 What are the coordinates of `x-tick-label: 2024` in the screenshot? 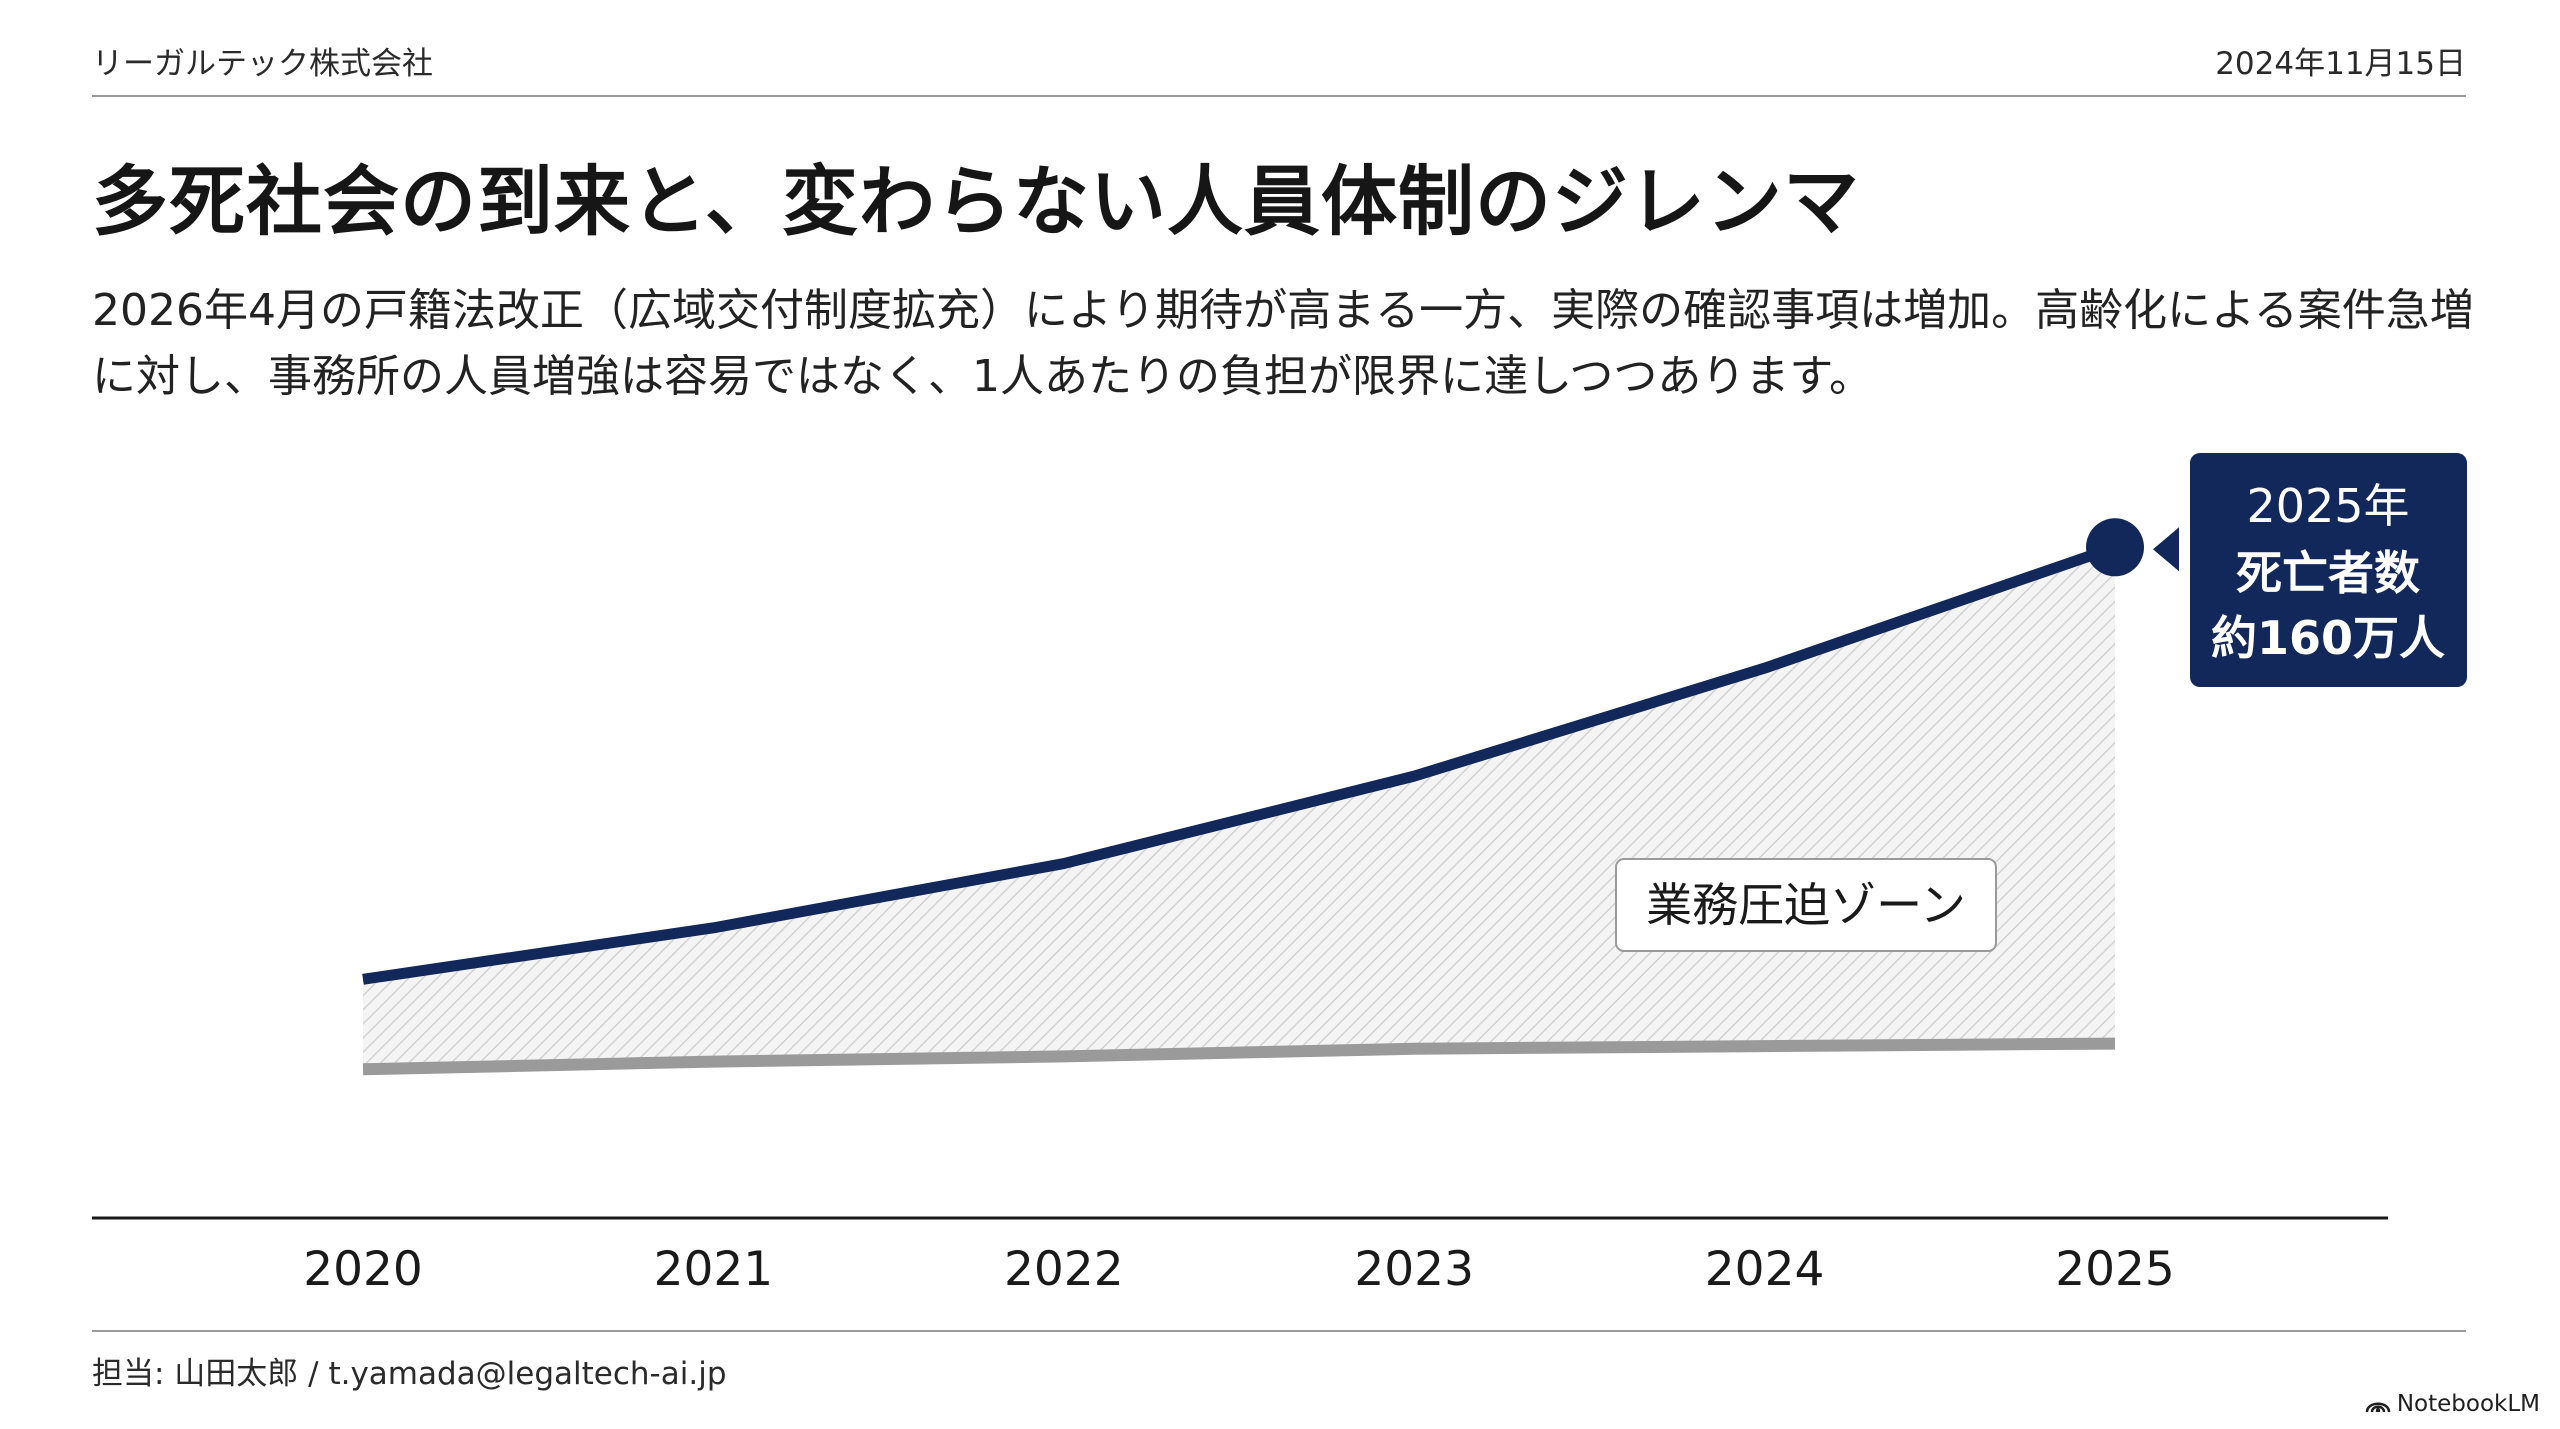 It's located at (1765, 1269).